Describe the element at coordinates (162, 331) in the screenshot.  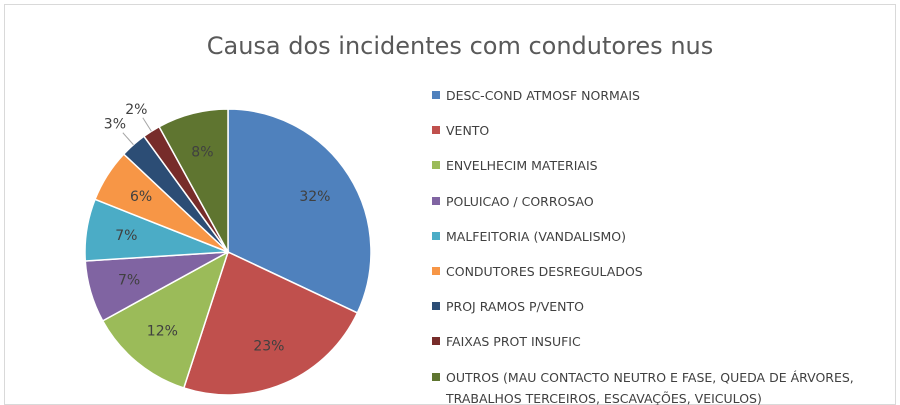
I see `data-label: 12%` at that location.